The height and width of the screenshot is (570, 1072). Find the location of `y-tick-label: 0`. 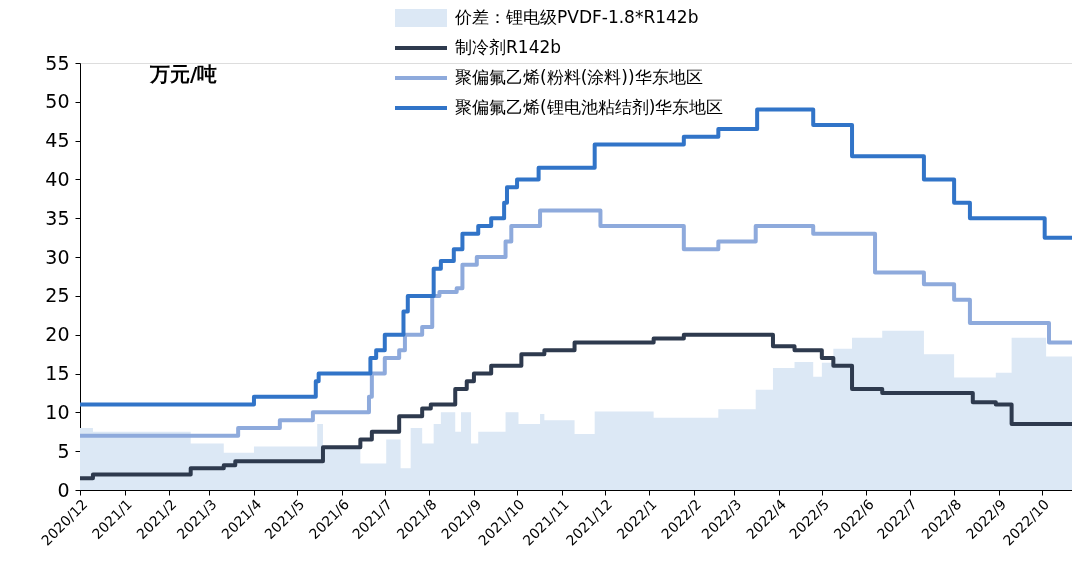

y-tick-label: 0 is located at coordinates (63, 489).